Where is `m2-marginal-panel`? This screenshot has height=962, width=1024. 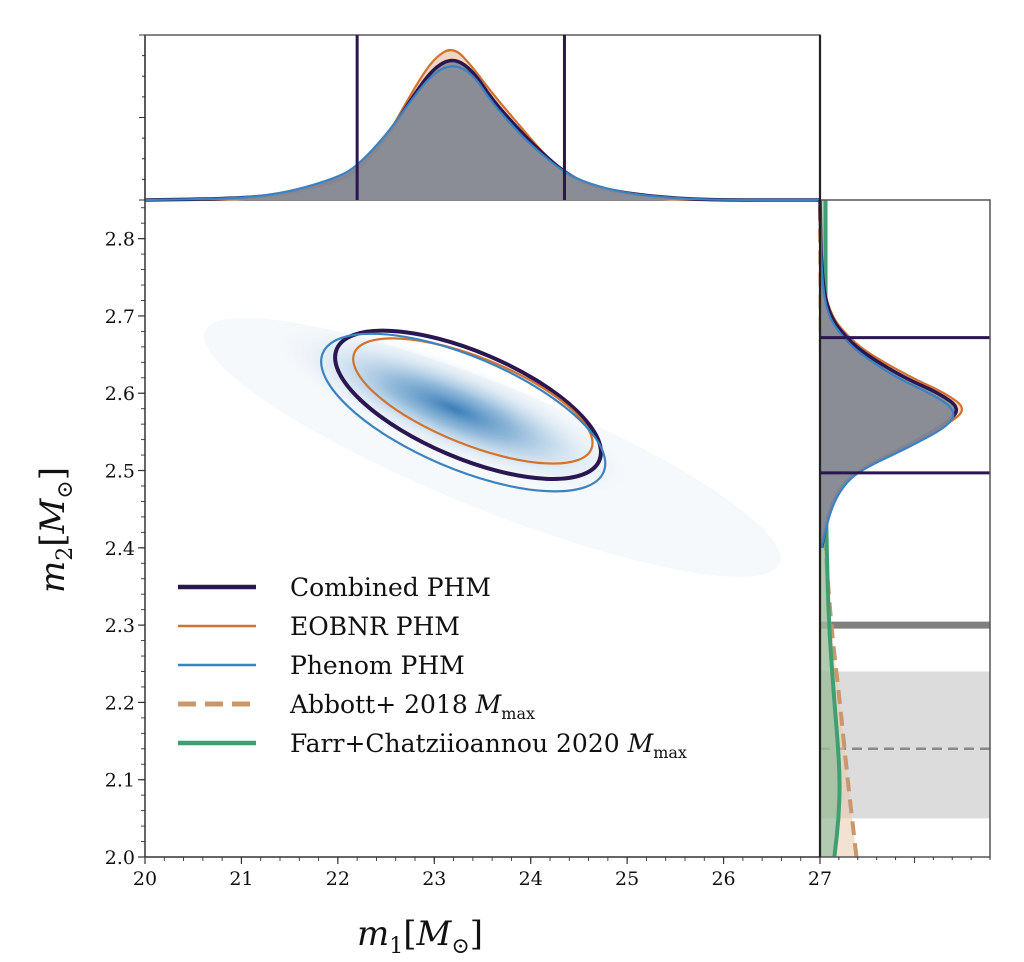
m2-marginal-panel is located at coordinates (904, 531).